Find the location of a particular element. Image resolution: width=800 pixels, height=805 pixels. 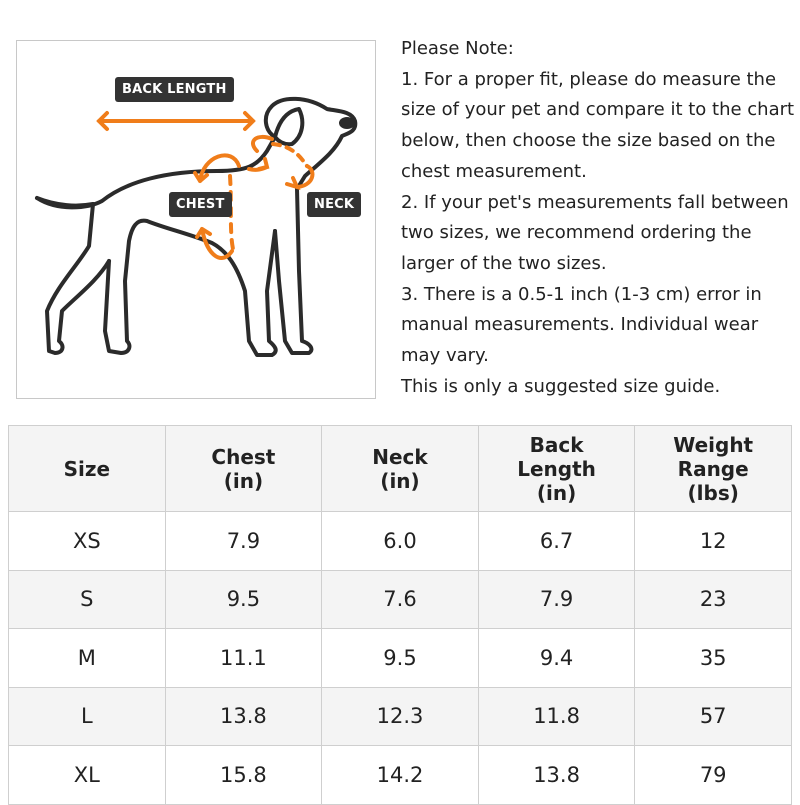

column-header-line: Length is located at coordinates (556, 468).